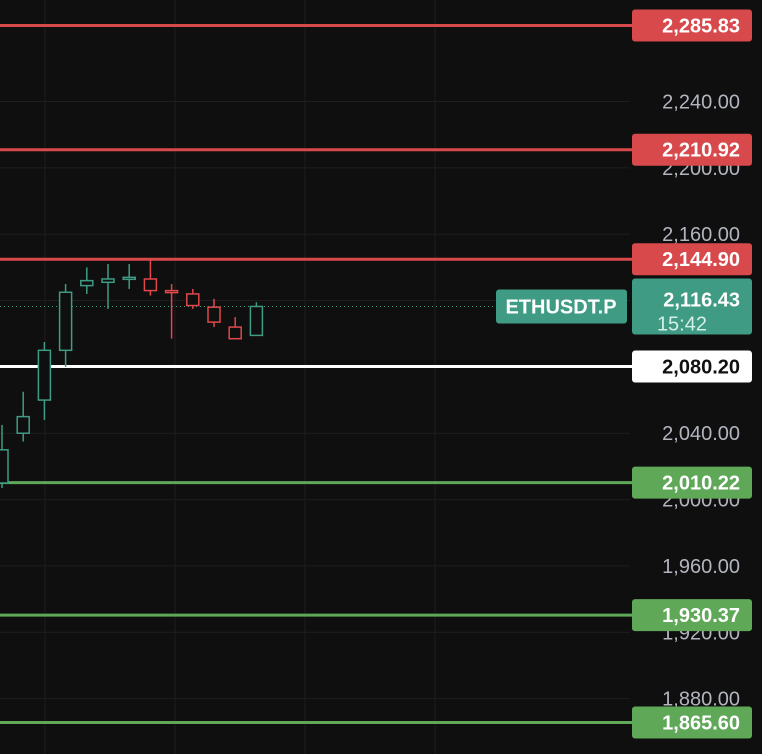 The width and height of the screenshot is (762, 754). What do you see at coordinates (701, 434) in the screenshot?
I see `y-tick-label: 2,040.00` at bounding box center [701, 434].